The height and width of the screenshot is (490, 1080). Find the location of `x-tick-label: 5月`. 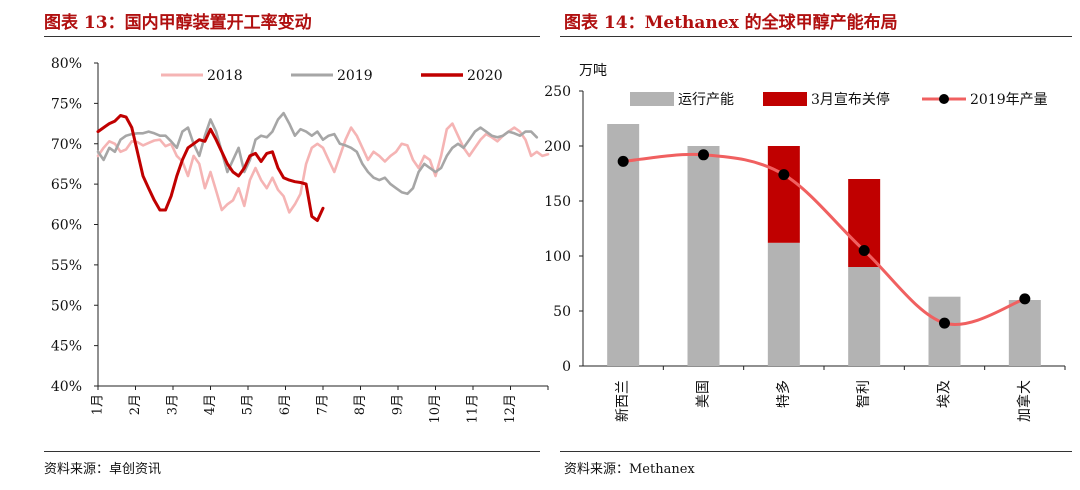

x-tick-label: 5月 is located at coordinates (248, 404).